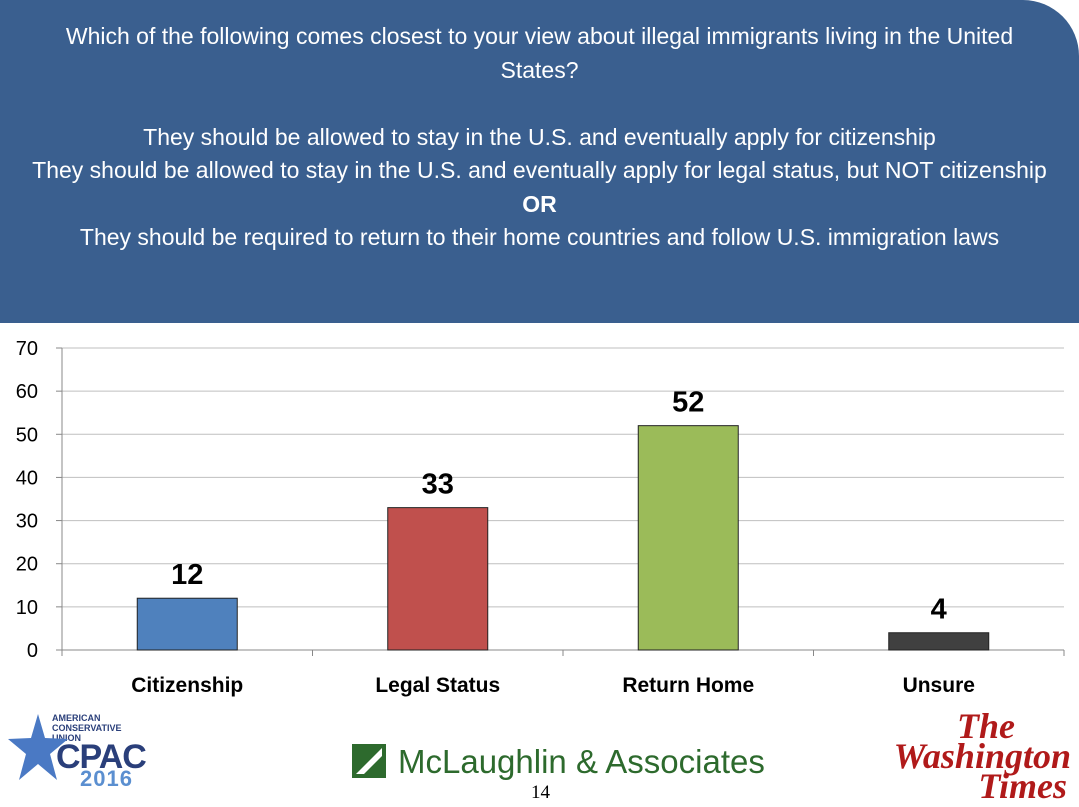 The image size is (1079, 807). What do you see at coordinates (27, 478) in the screenshot?
I see `y-tick-label: 40` at bounding box center [27, 478].